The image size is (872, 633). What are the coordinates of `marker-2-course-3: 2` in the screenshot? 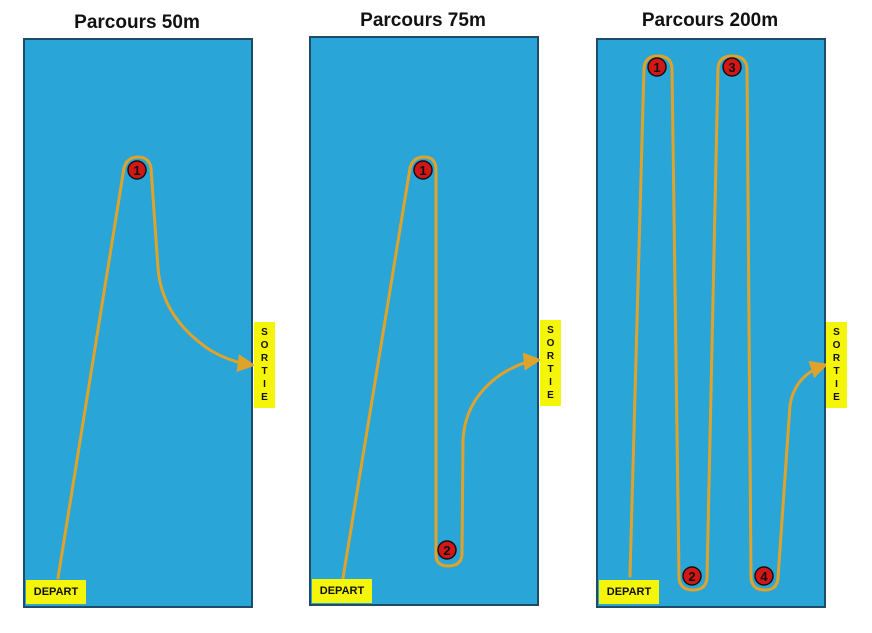 It's located at (692, 576).